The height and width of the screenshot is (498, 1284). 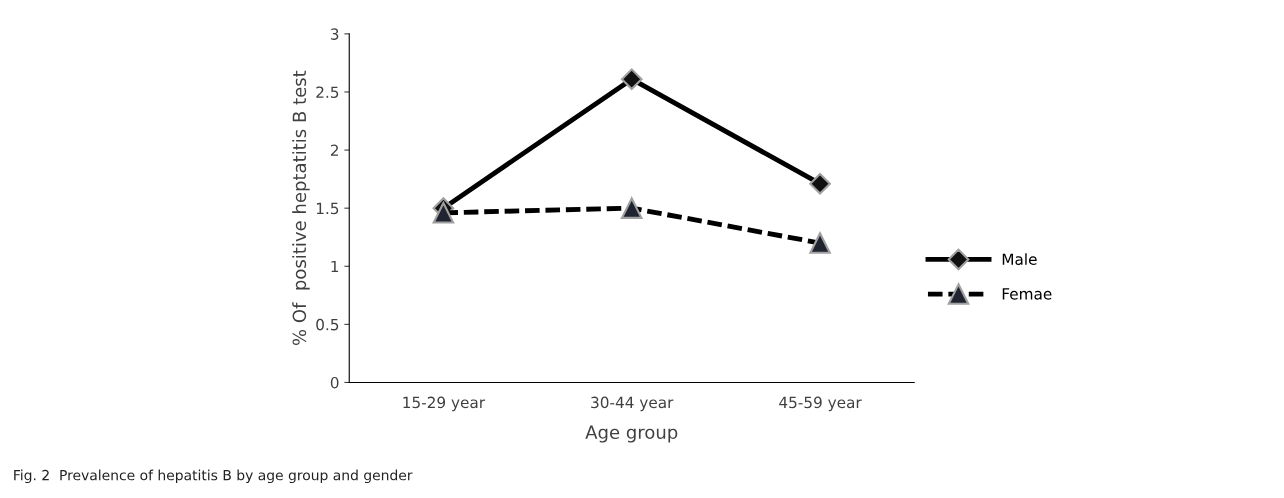 I want to click on y-tick-label: 3, so click(x=334, y=34).